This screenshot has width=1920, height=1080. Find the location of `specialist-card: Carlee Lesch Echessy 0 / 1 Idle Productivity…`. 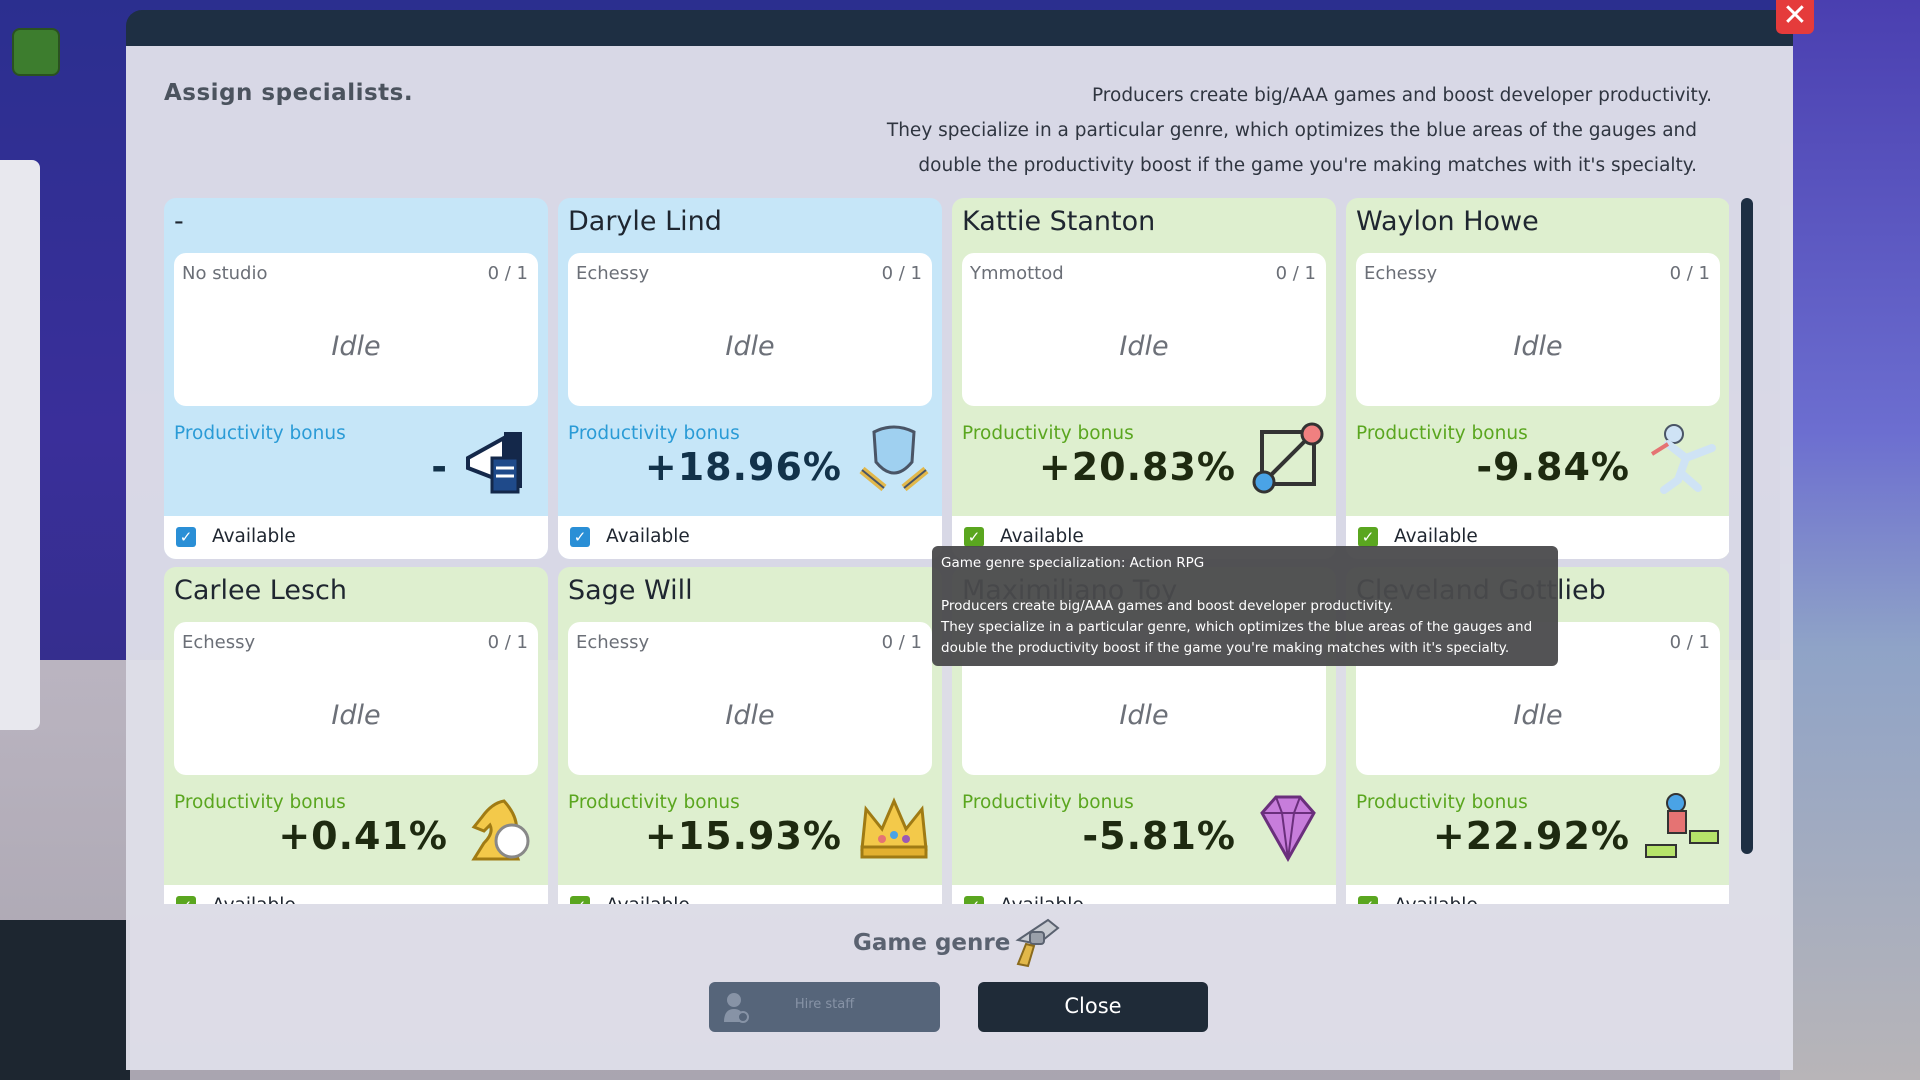

specialist-card: Carlee Lesch Echessy 0 / 1 Idle Productivity… is located at coordinates (356, 735).